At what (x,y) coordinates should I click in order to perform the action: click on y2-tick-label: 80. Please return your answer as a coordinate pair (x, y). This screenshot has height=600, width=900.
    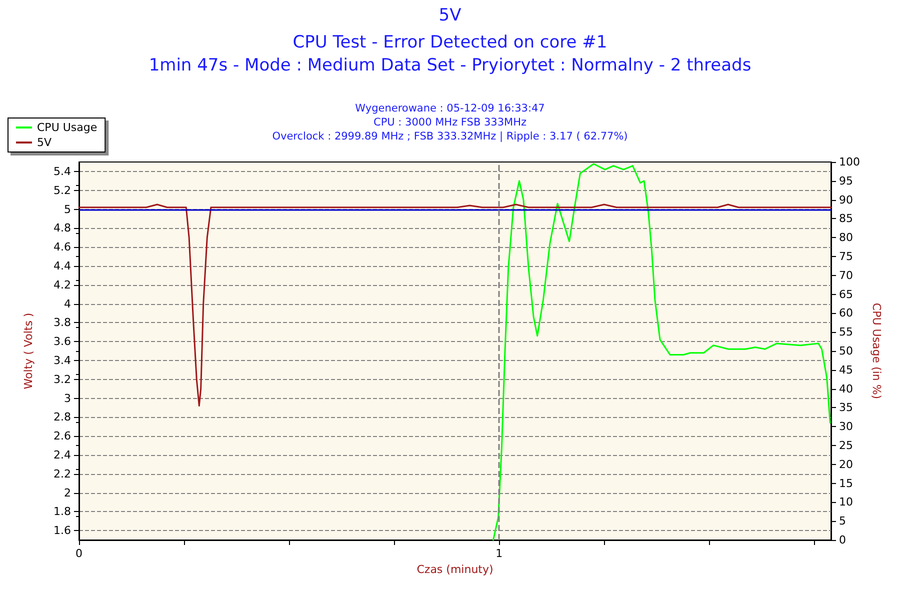
    Looking at the image, I should click on (846, 237).